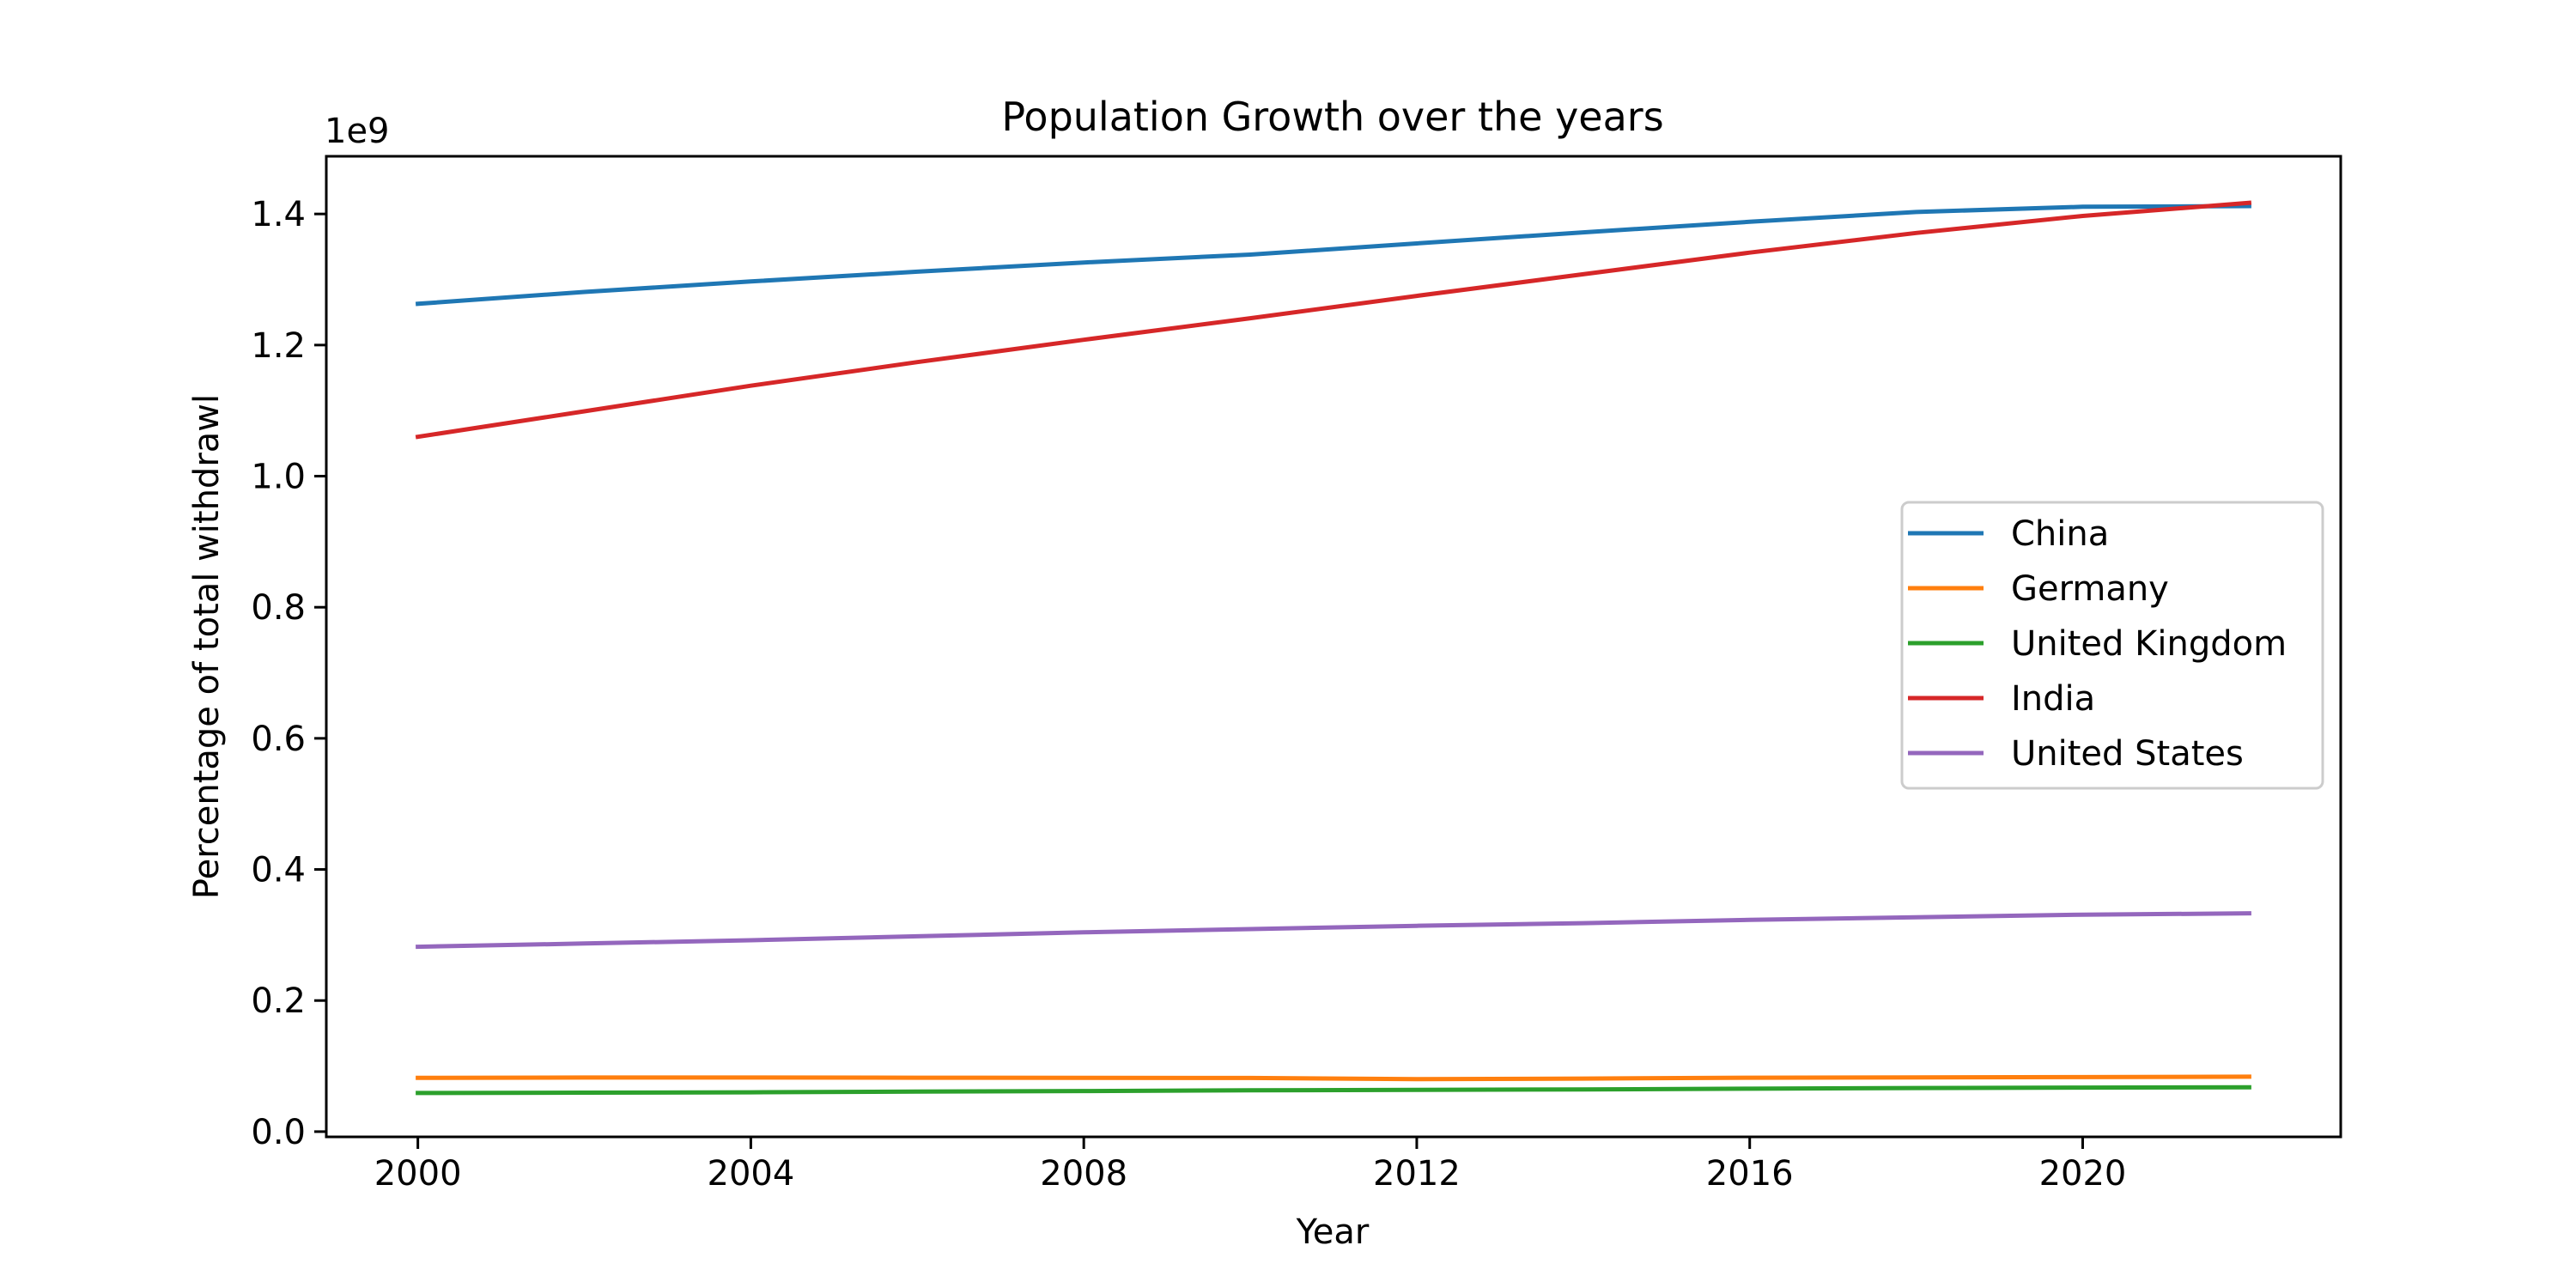  Describe the element at coordinates (1334, 930) in the screenshot. I see `series-line-united-states` at that location.